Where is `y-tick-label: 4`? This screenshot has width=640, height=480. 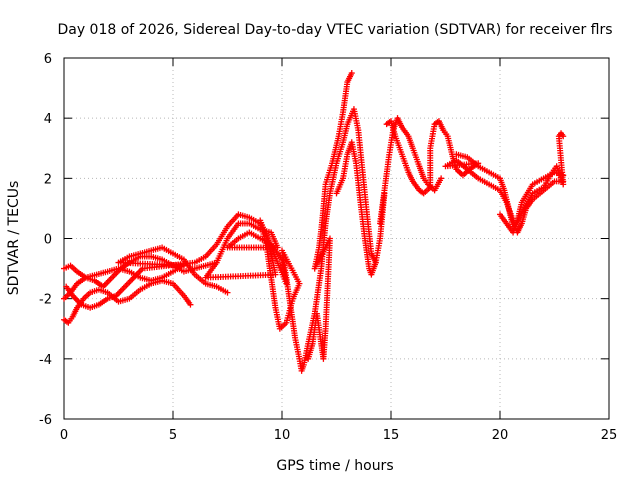
y-tick-label: 4 is located at coordinates (48, 119).